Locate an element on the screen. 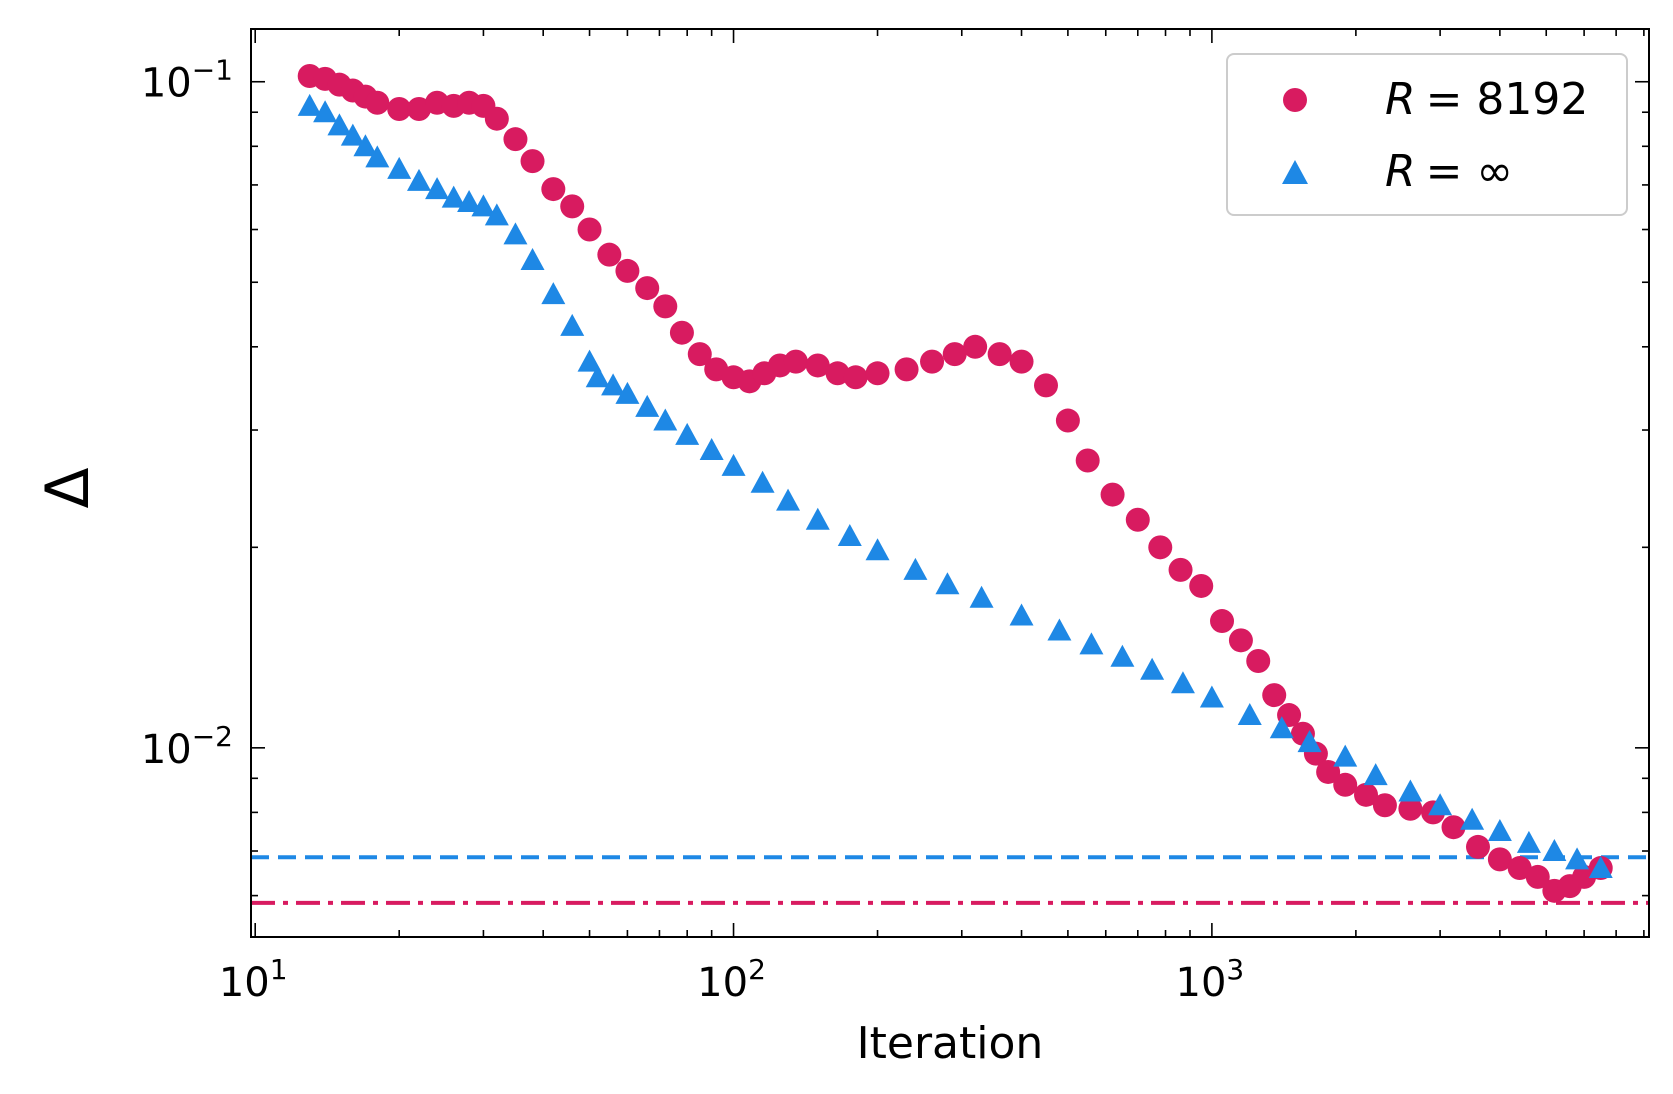 The height and width of the screenshot is (1094, 1673). x-tick-label: 10² is located at coordinates (731, 979).